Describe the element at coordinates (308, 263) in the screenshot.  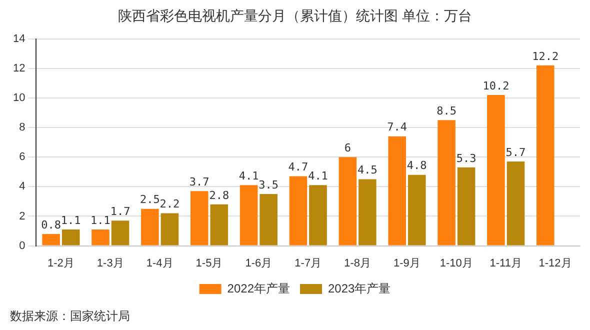
I see `x-tick-label: 1-7月` at that location.